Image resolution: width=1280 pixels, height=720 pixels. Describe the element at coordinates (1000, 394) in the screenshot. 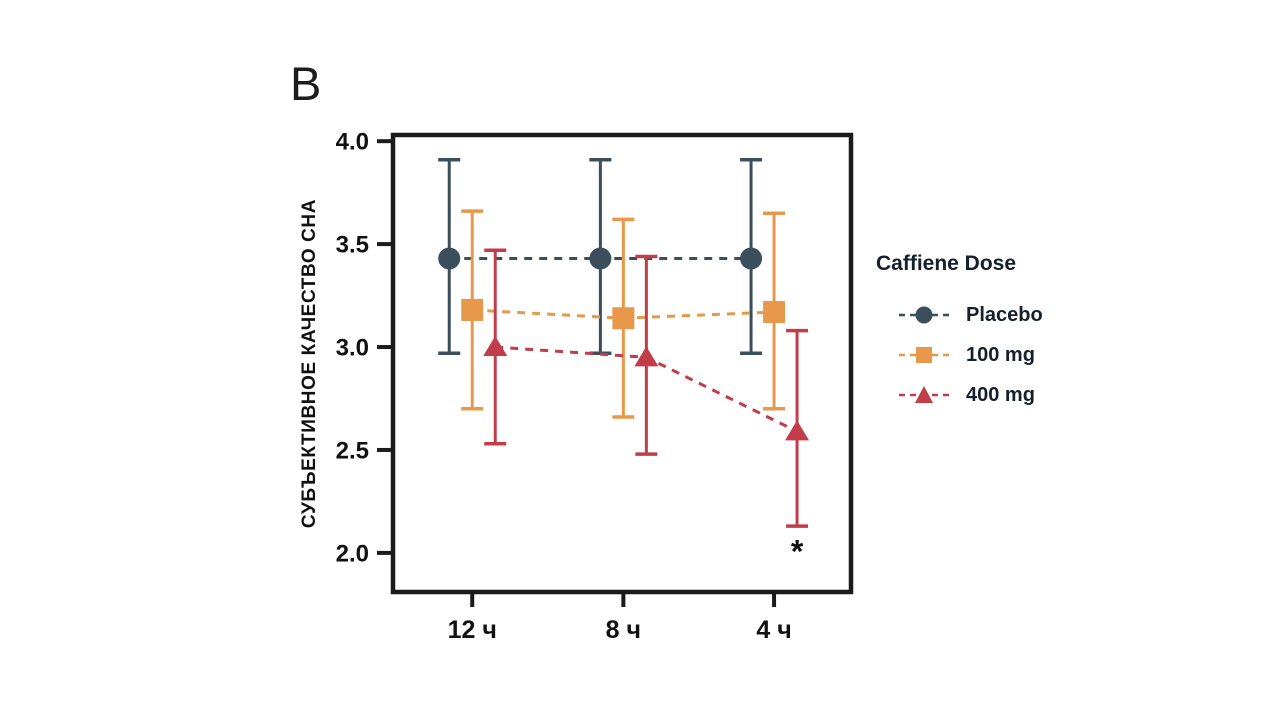

I see `legend-item-label: 400 mg` at that location.